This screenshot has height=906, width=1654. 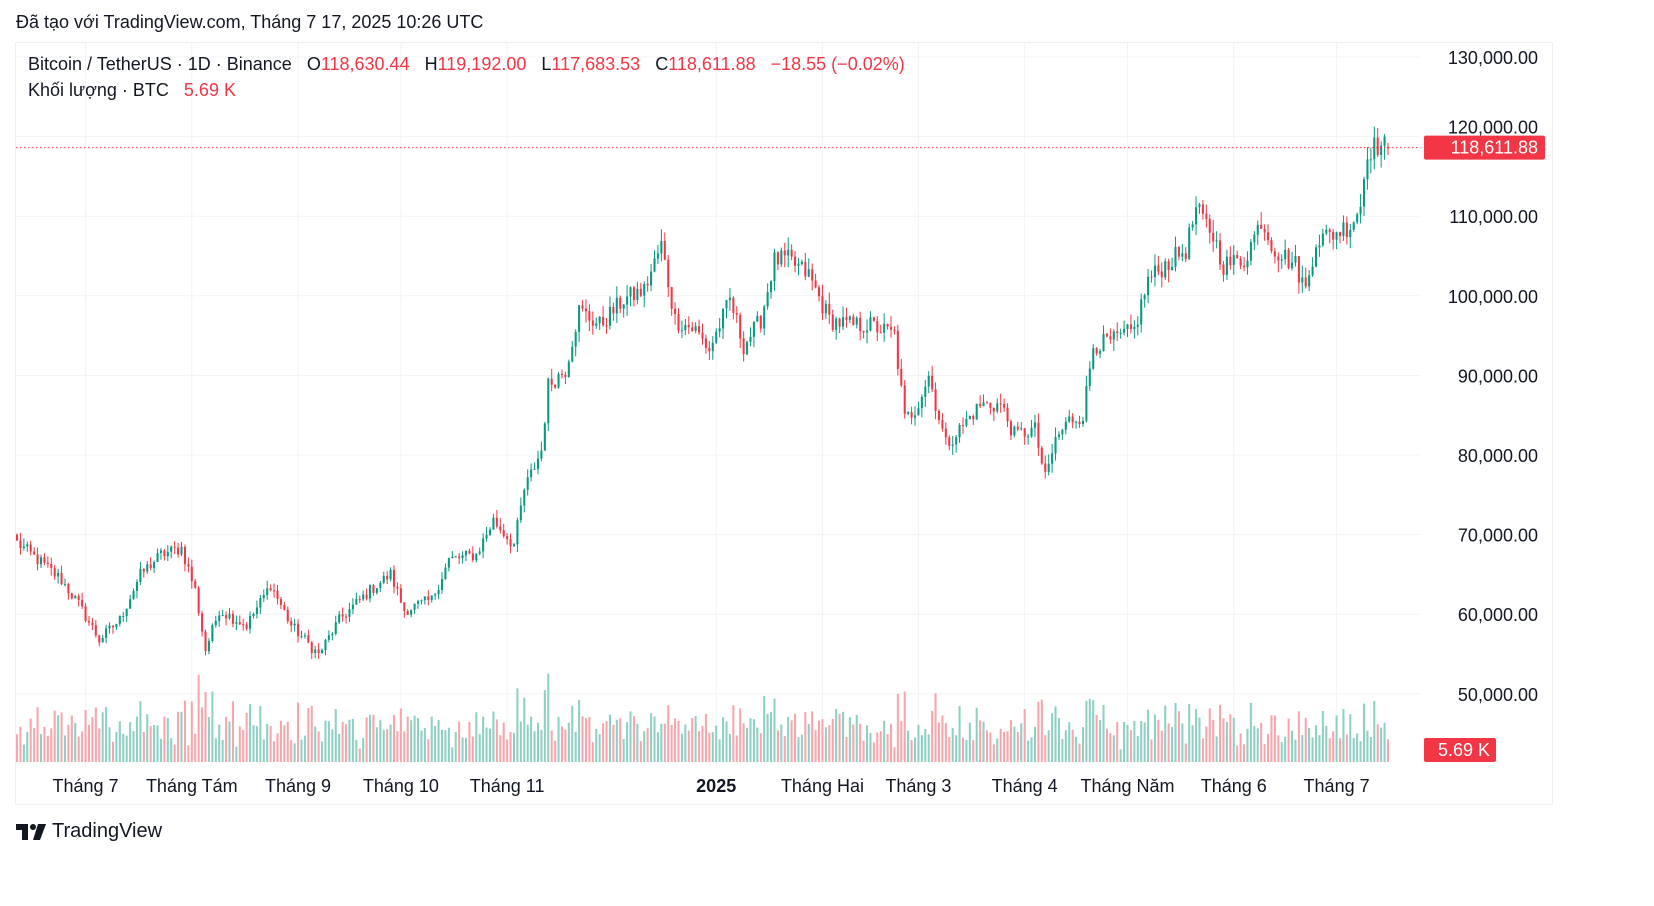 What do you see at coordinates (160, 64) in the screenshot?
I see `symbol-title: Bitcoin / TetherUS · 1D · Binance` at bounding box center [160, 64].